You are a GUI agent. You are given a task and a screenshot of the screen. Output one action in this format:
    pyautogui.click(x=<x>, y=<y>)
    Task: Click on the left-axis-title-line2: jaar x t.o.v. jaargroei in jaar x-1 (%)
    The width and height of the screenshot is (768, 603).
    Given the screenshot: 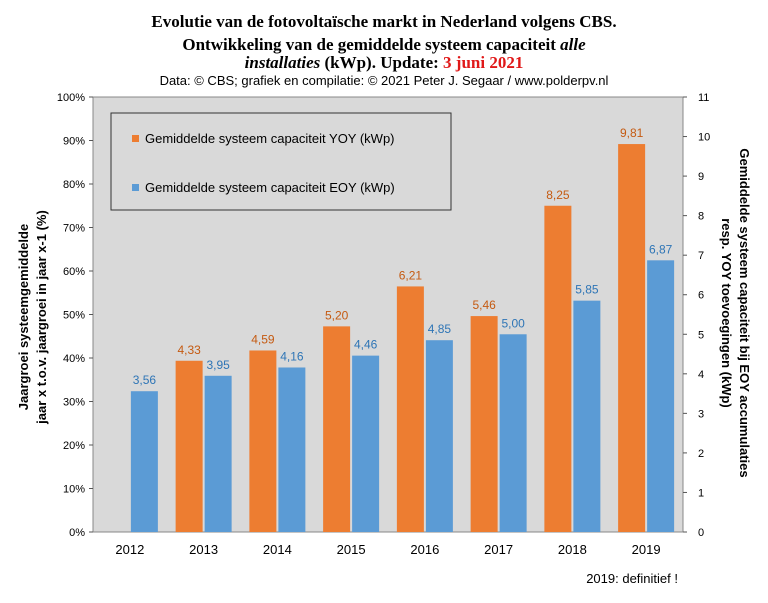 What is the action you would take?
    pyautogui.click(x=41, y=317)
    